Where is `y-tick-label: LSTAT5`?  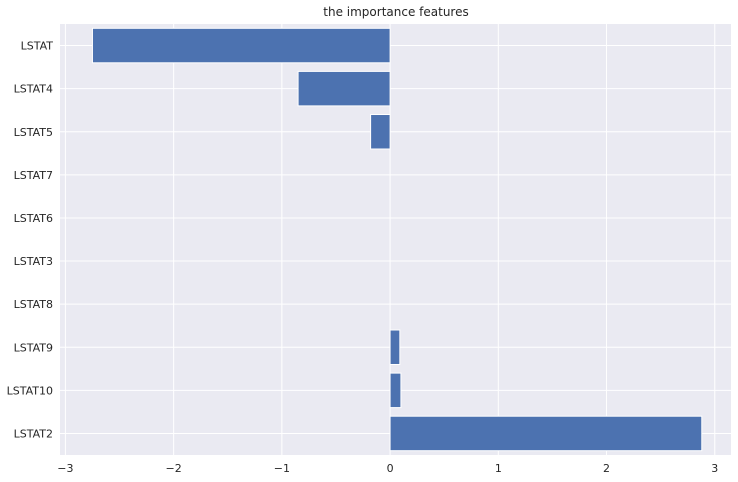 y-tick-label: LSTAT5 is located at coordinates (33, 132).